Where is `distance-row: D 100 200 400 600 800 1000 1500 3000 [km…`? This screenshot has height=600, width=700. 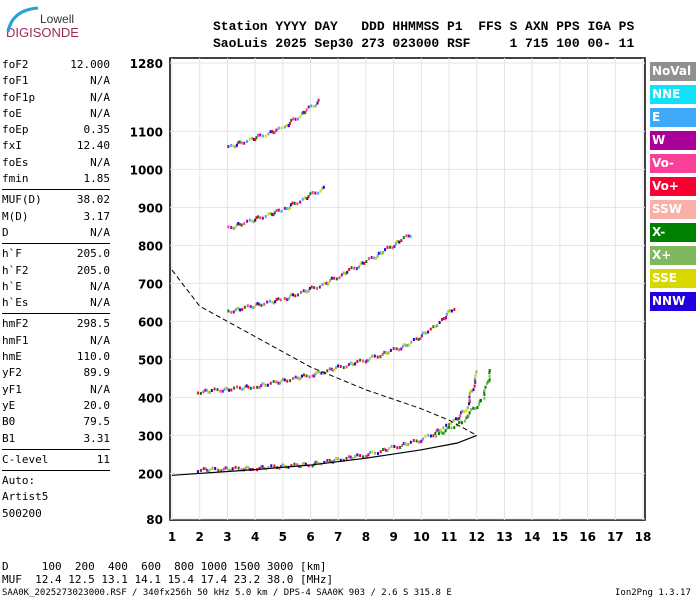 distance-row: D 100 200 400 600 800 1000 1500 3000 [km… is located at coordinates (164, 566).